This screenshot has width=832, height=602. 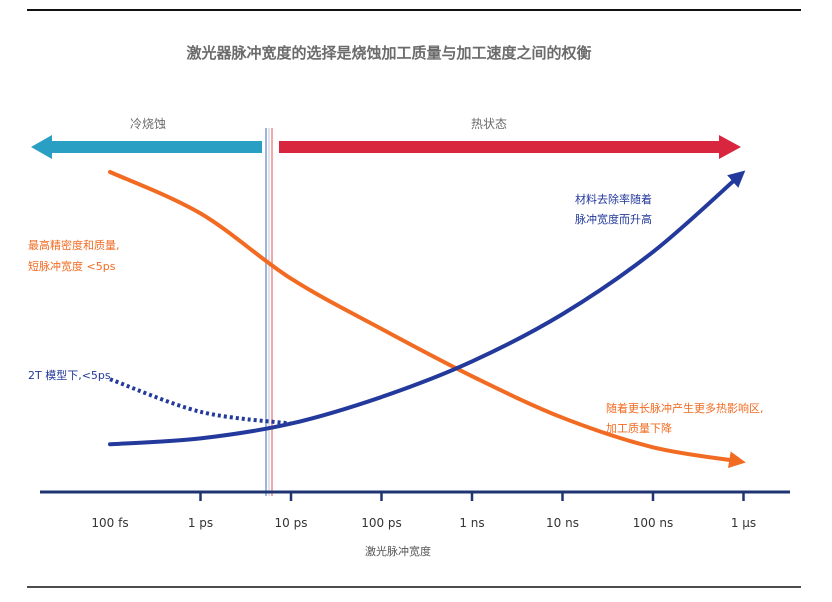 What do you see at coordinates (639, 428) in the screenshot?
I see `haz-note-line2: 加工质量下降` at bounding box center [639, 428].